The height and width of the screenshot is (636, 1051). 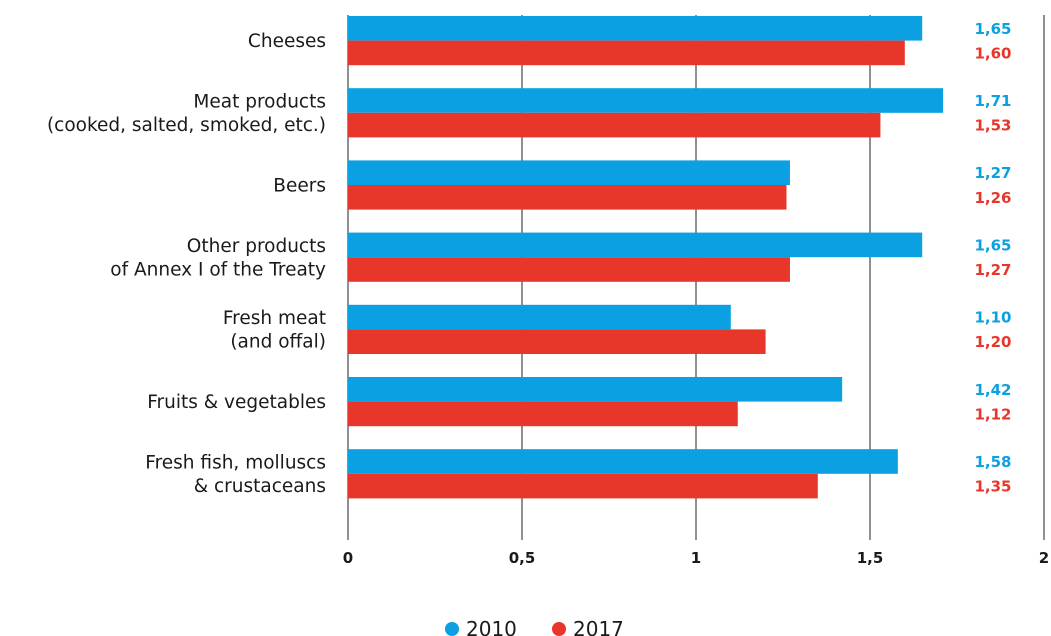 What do you see at coordinates (522, 558) in the screenshot?
I see `x-tick-label: 0,5` at bounding box center [522, 558].